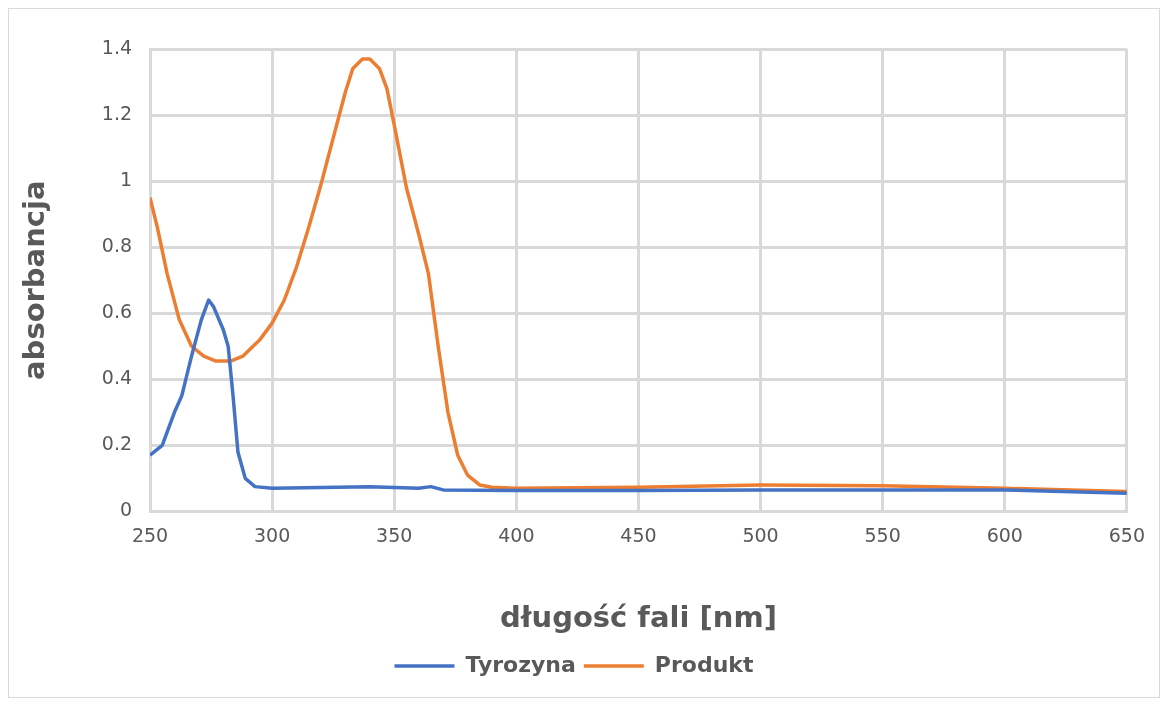 The height and width of the screenshot is (708, 1171). Describe the element at coordinates (1004, 534) in the screenshot. I see `x-tick-label: 600` at that location.